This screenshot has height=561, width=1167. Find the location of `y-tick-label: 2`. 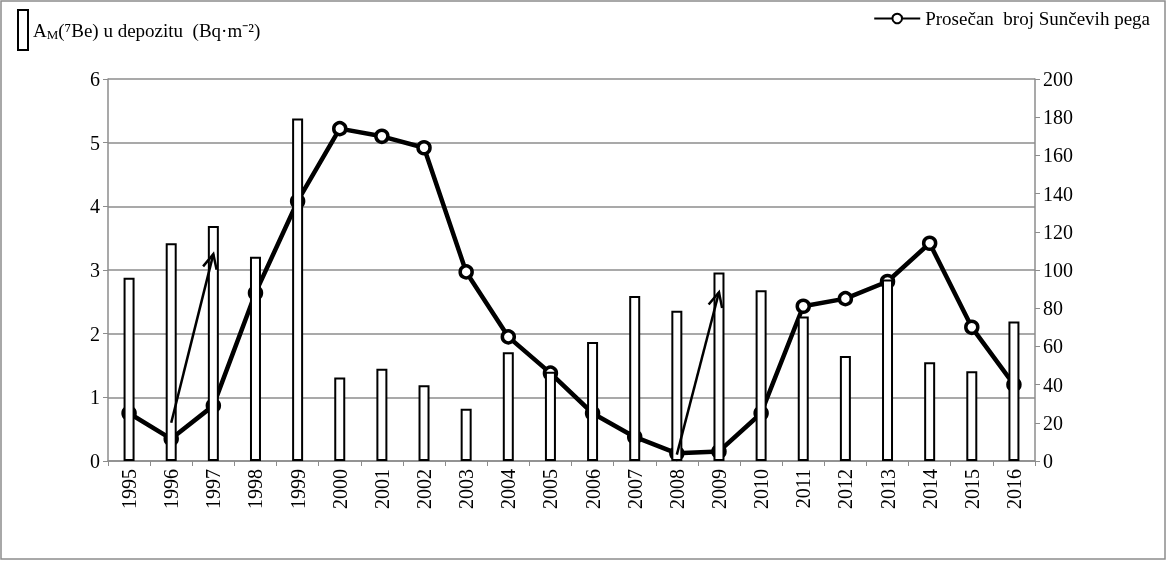

y-tick-label: 2 is located at coordinates (95, 333).